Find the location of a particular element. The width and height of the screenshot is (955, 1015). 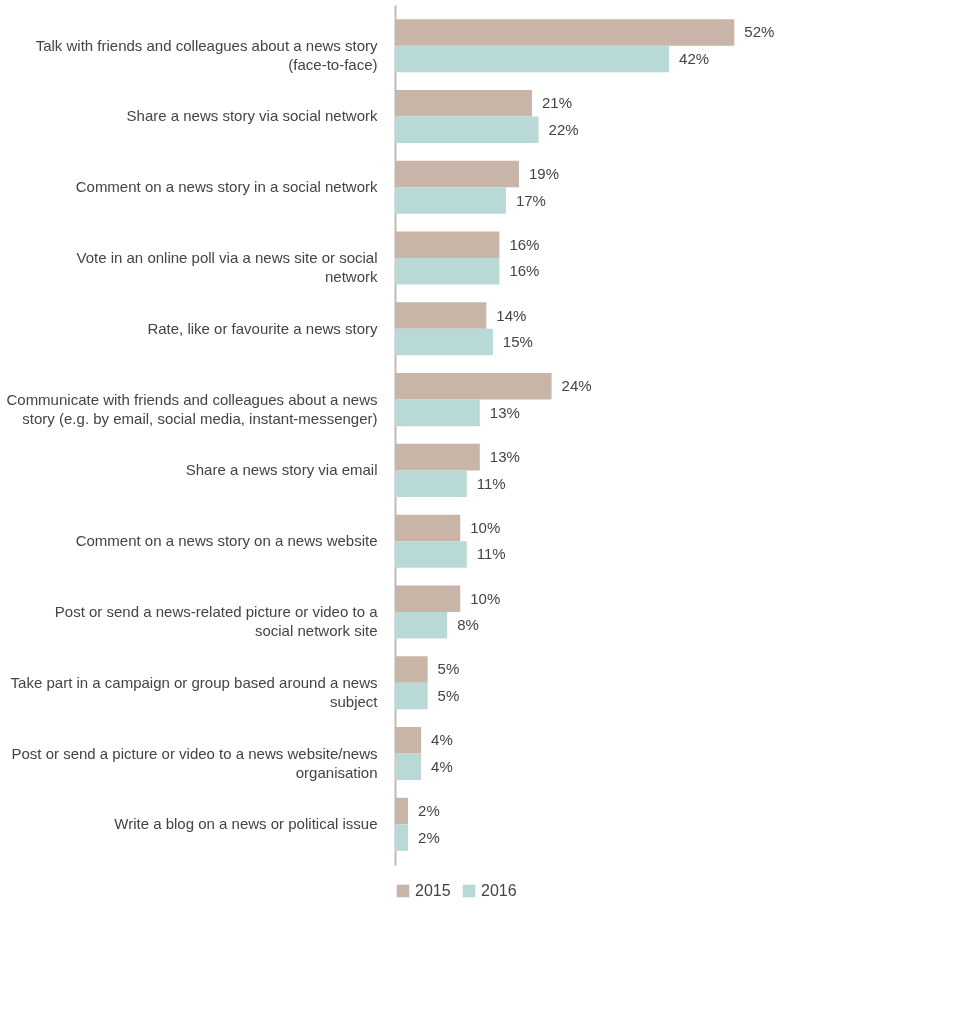

data-label: 22% is located at coordinates (563, 129).